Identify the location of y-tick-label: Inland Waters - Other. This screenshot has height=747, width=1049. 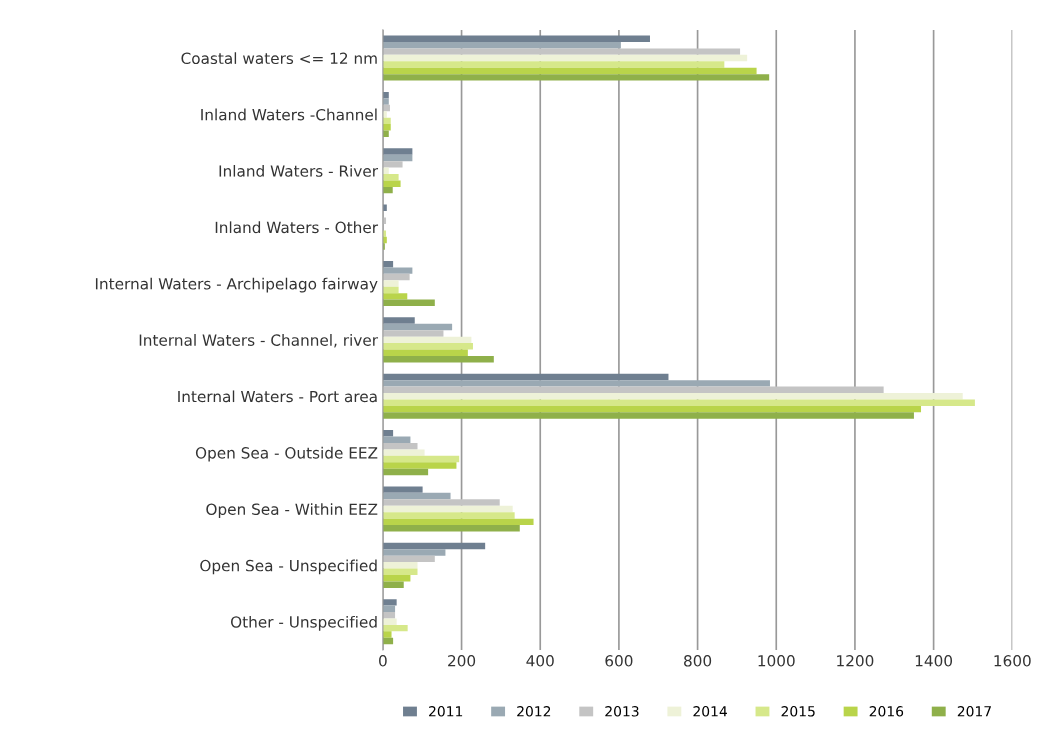
(297, 227).